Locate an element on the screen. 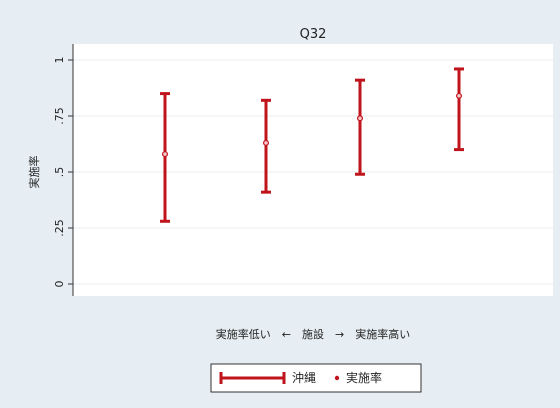 Image resolution: width=560 pixels, height=408 pixels. y-tick-layer: 0 .25 .5 .75 1 is located at coordinates (63, 172).